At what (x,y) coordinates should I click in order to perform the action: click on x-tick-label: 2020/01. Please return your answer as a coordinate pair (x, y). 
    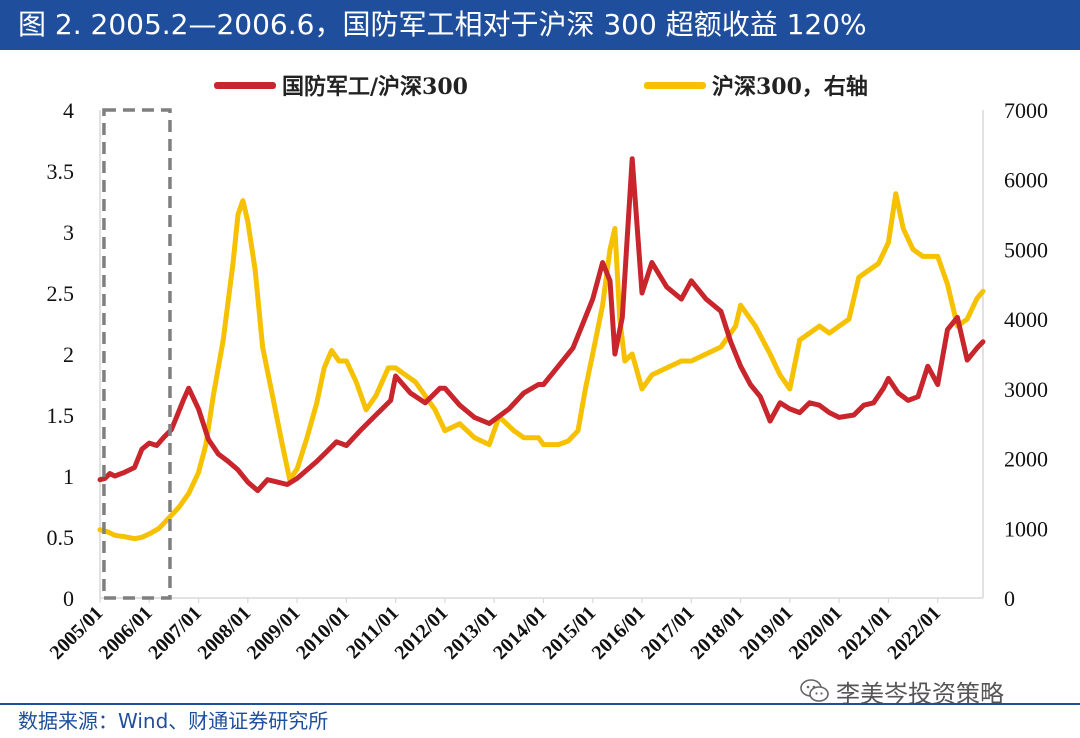
    Looking at the image, I should click on (816, 633).